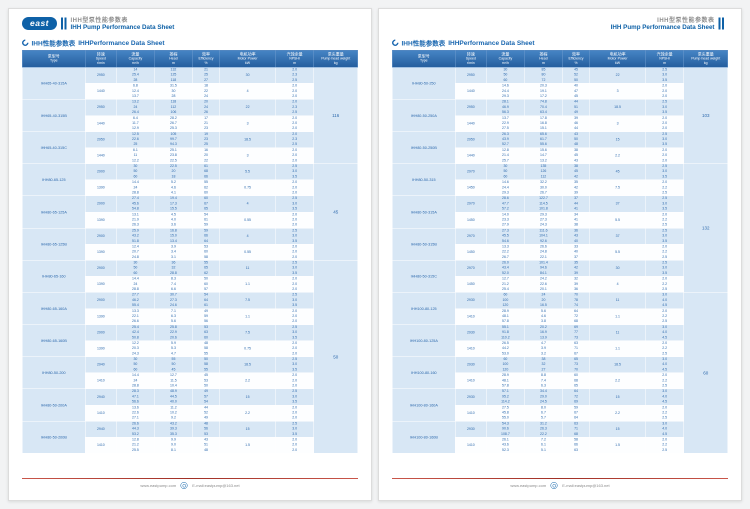  What do you see at coordinates (617, 316) in the screenshot?
I see `motor-power-value: 1.1` at bounding box center [617, 316].